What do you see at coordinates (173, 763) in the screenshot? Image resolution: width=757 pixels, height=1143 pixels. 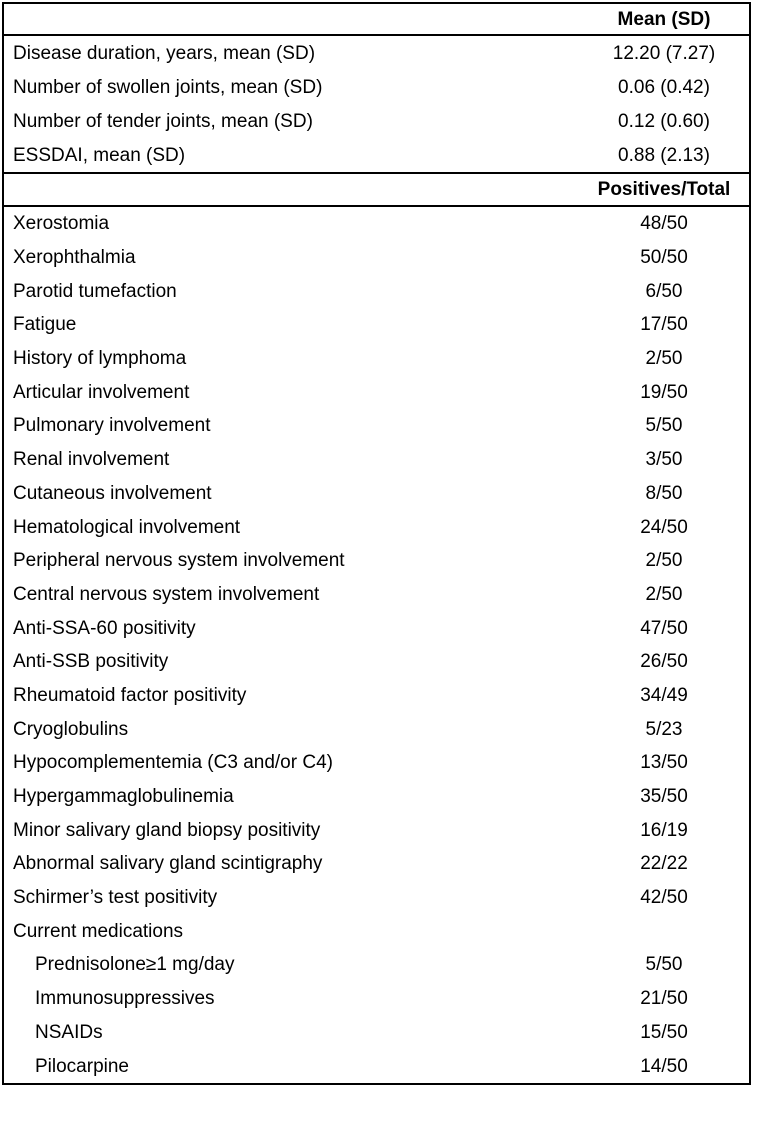 I see `row-label: Hypocomplementemia (C3 and/or C4)` at bounding box center [173, 763].